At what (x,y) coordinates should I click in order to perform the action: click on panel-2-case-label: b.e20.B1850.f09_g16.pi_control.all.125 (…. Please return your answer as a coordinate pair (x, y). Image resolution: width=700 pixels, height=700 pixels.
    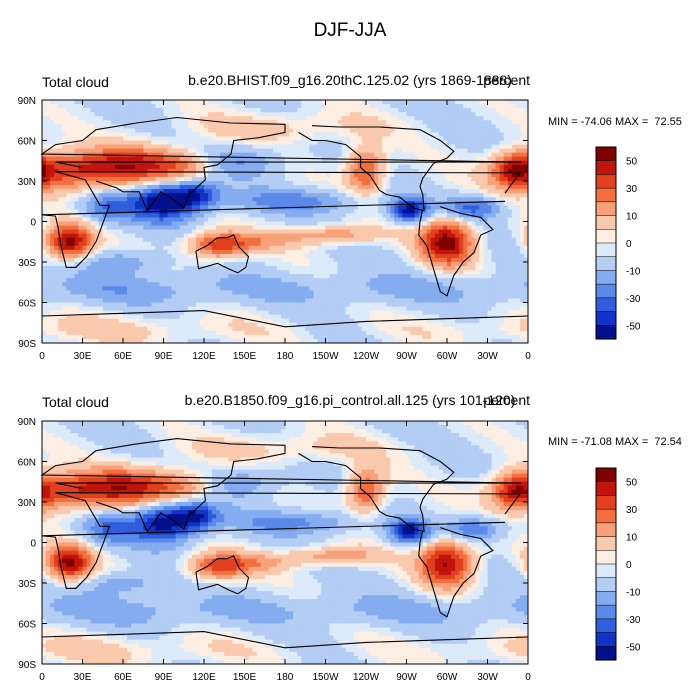
    Looking at the image, I should click on (350, 400).